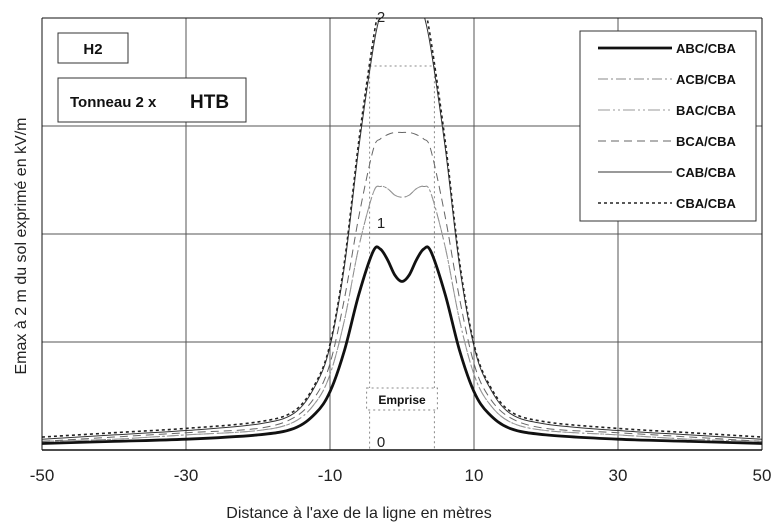 Image resolution: width=774 pixels, height=526 pixels. I want to click on emprise-label: Emprise, so click(402, 400).